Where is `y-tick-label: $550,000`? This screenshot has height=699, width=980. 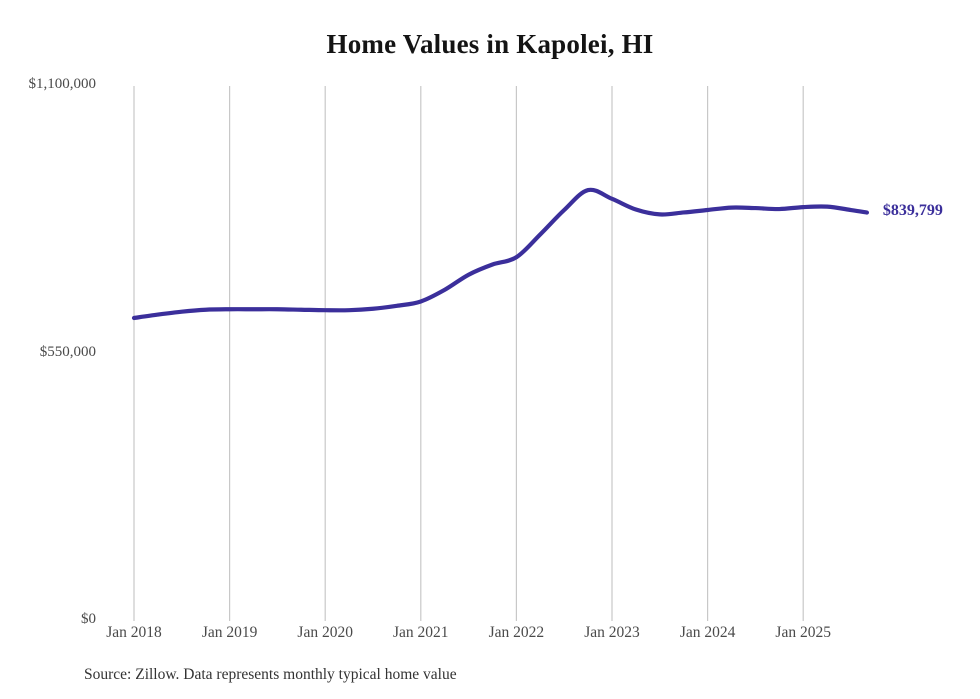 y-tick-label: $550,000 is located at coordinates (67, 351).